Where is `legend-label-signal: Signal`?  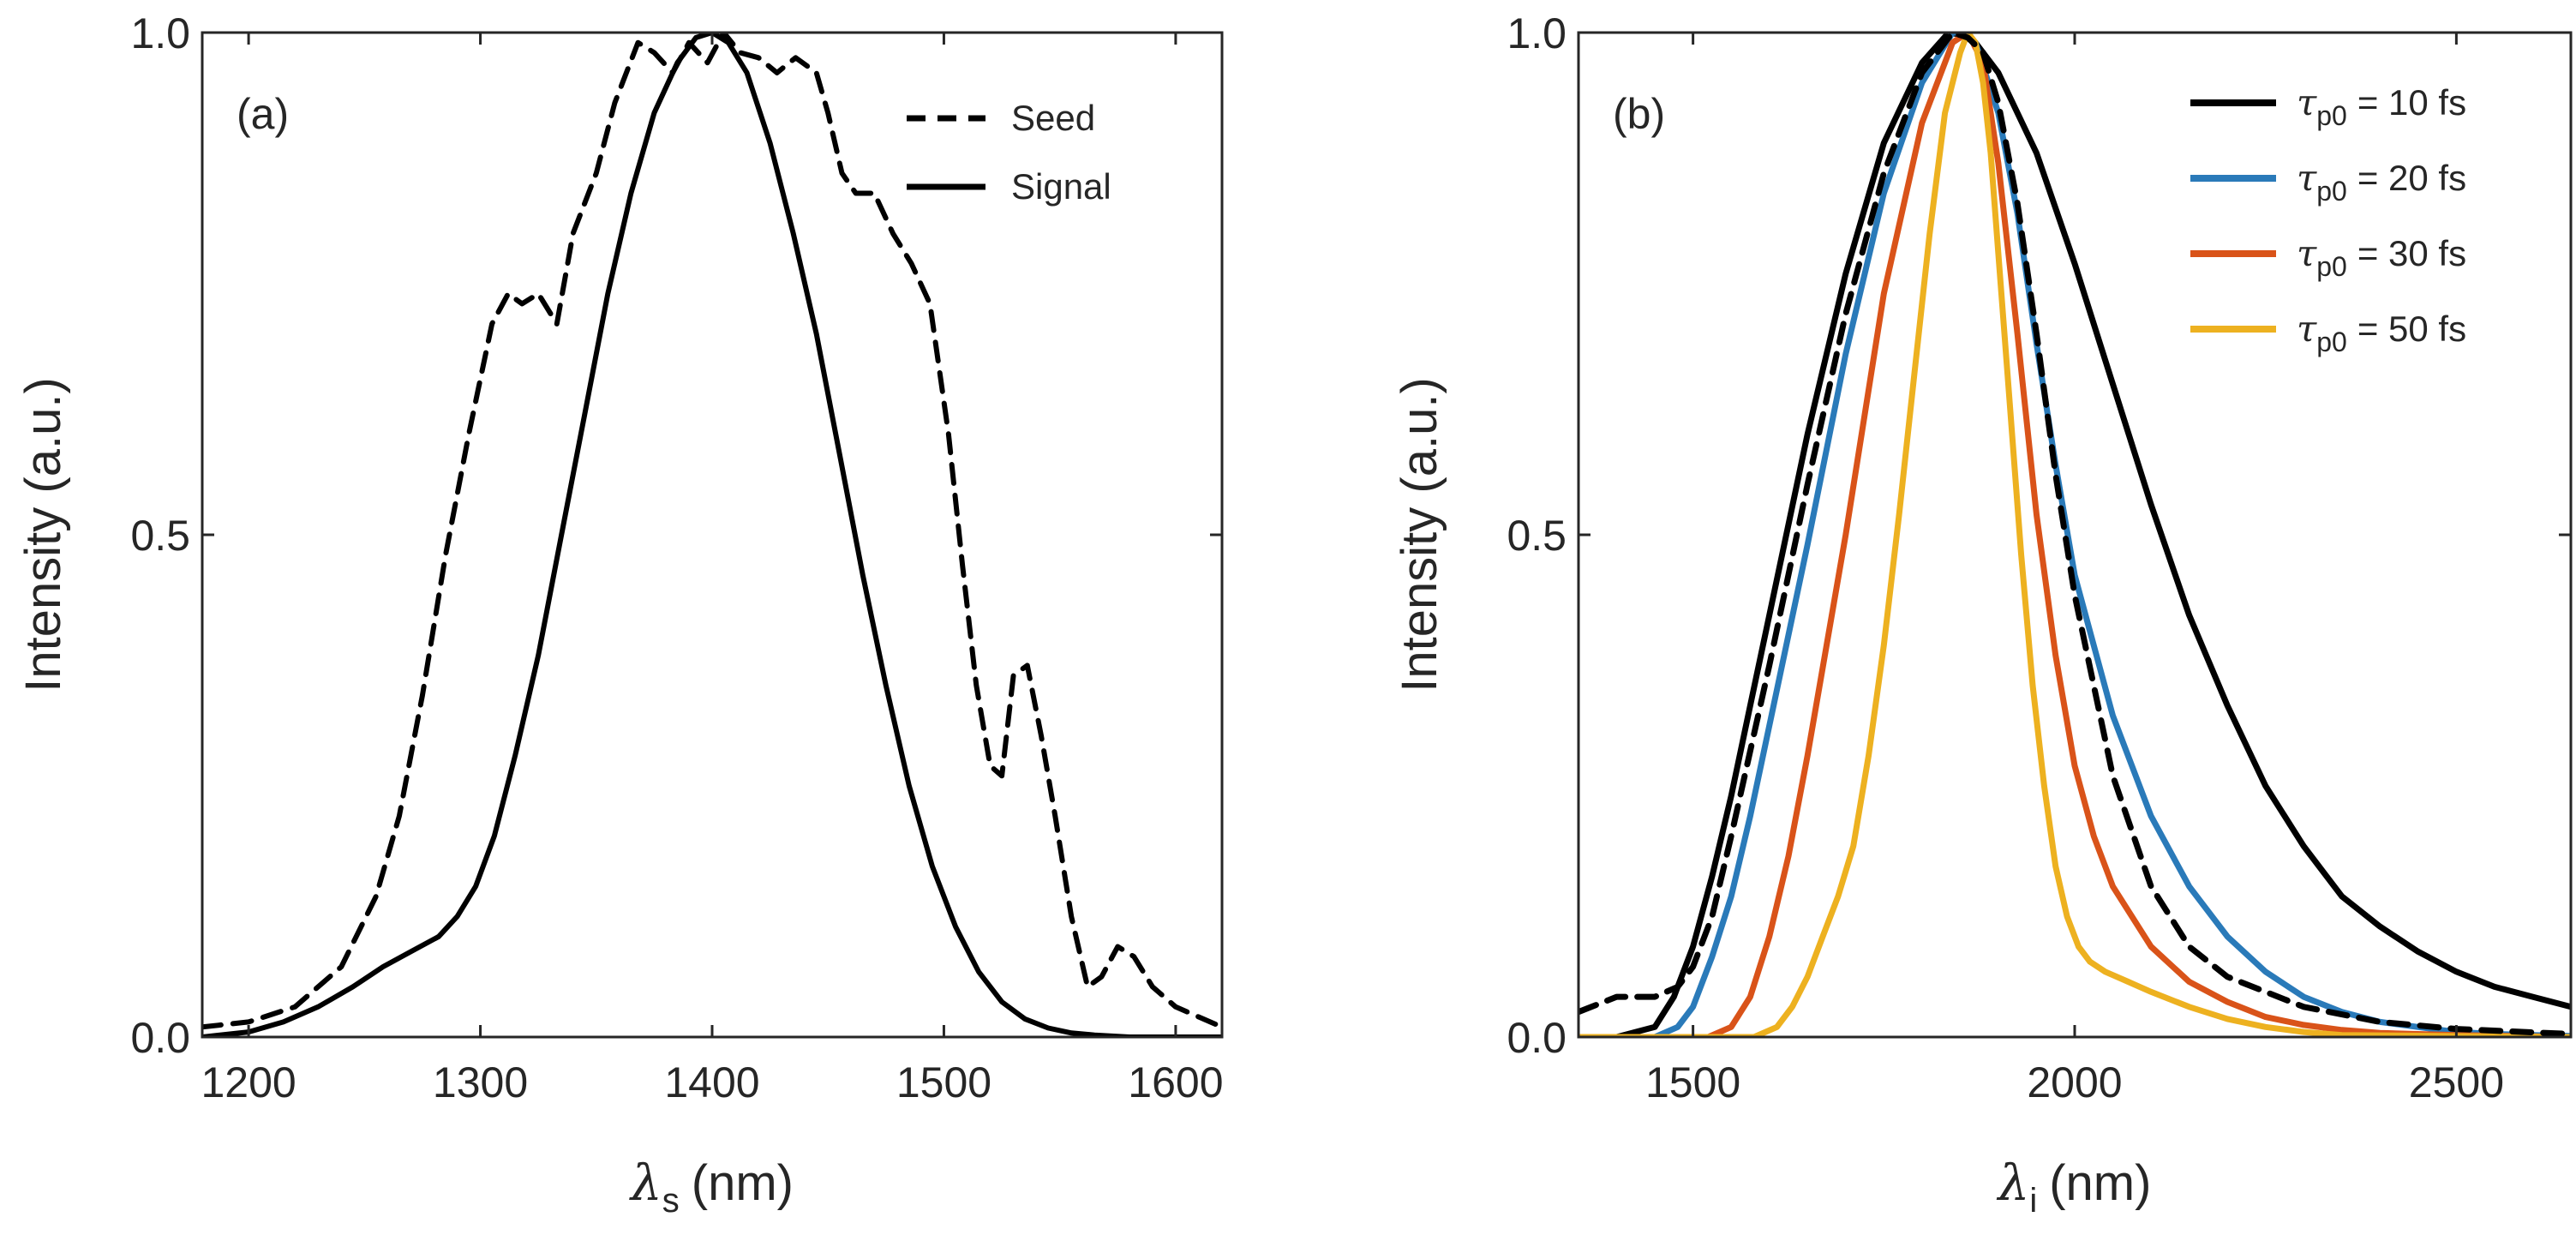 legend-label-signal: Signal is located at coordinates (1061, 186).